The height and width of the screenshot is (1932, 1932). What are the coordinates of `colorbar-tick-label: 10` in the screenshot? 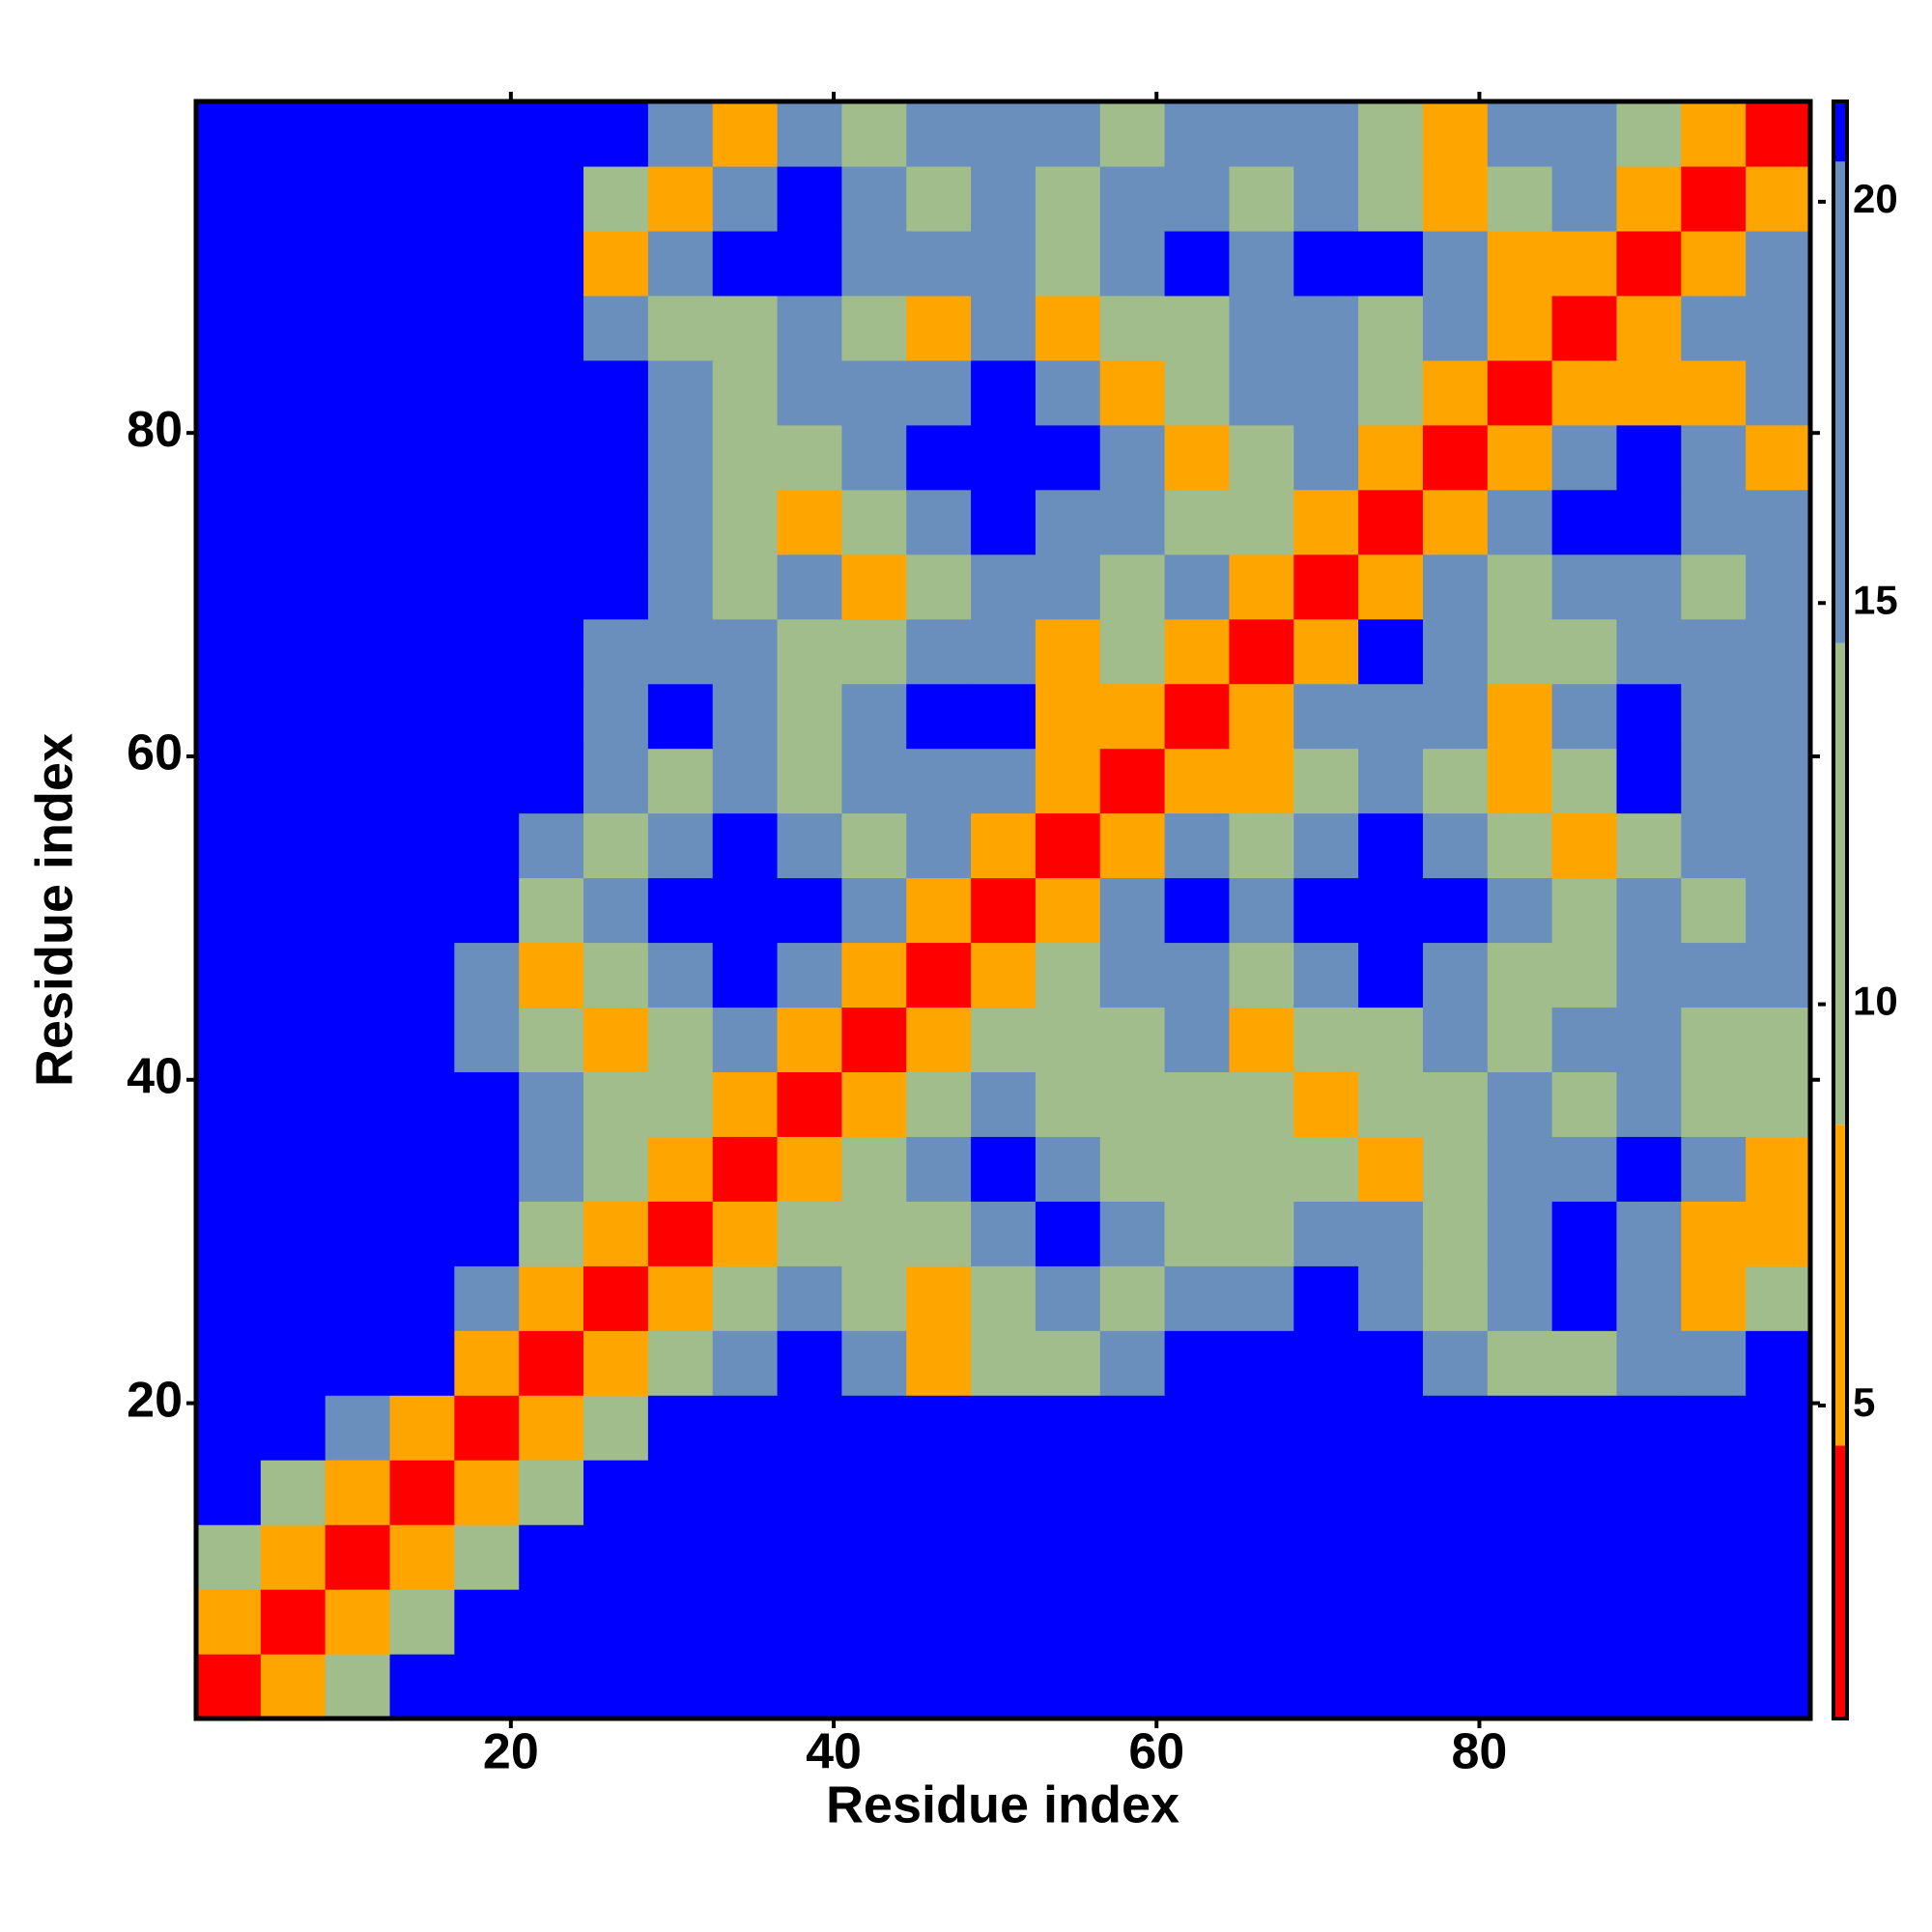 It's located at (1875, 1002).